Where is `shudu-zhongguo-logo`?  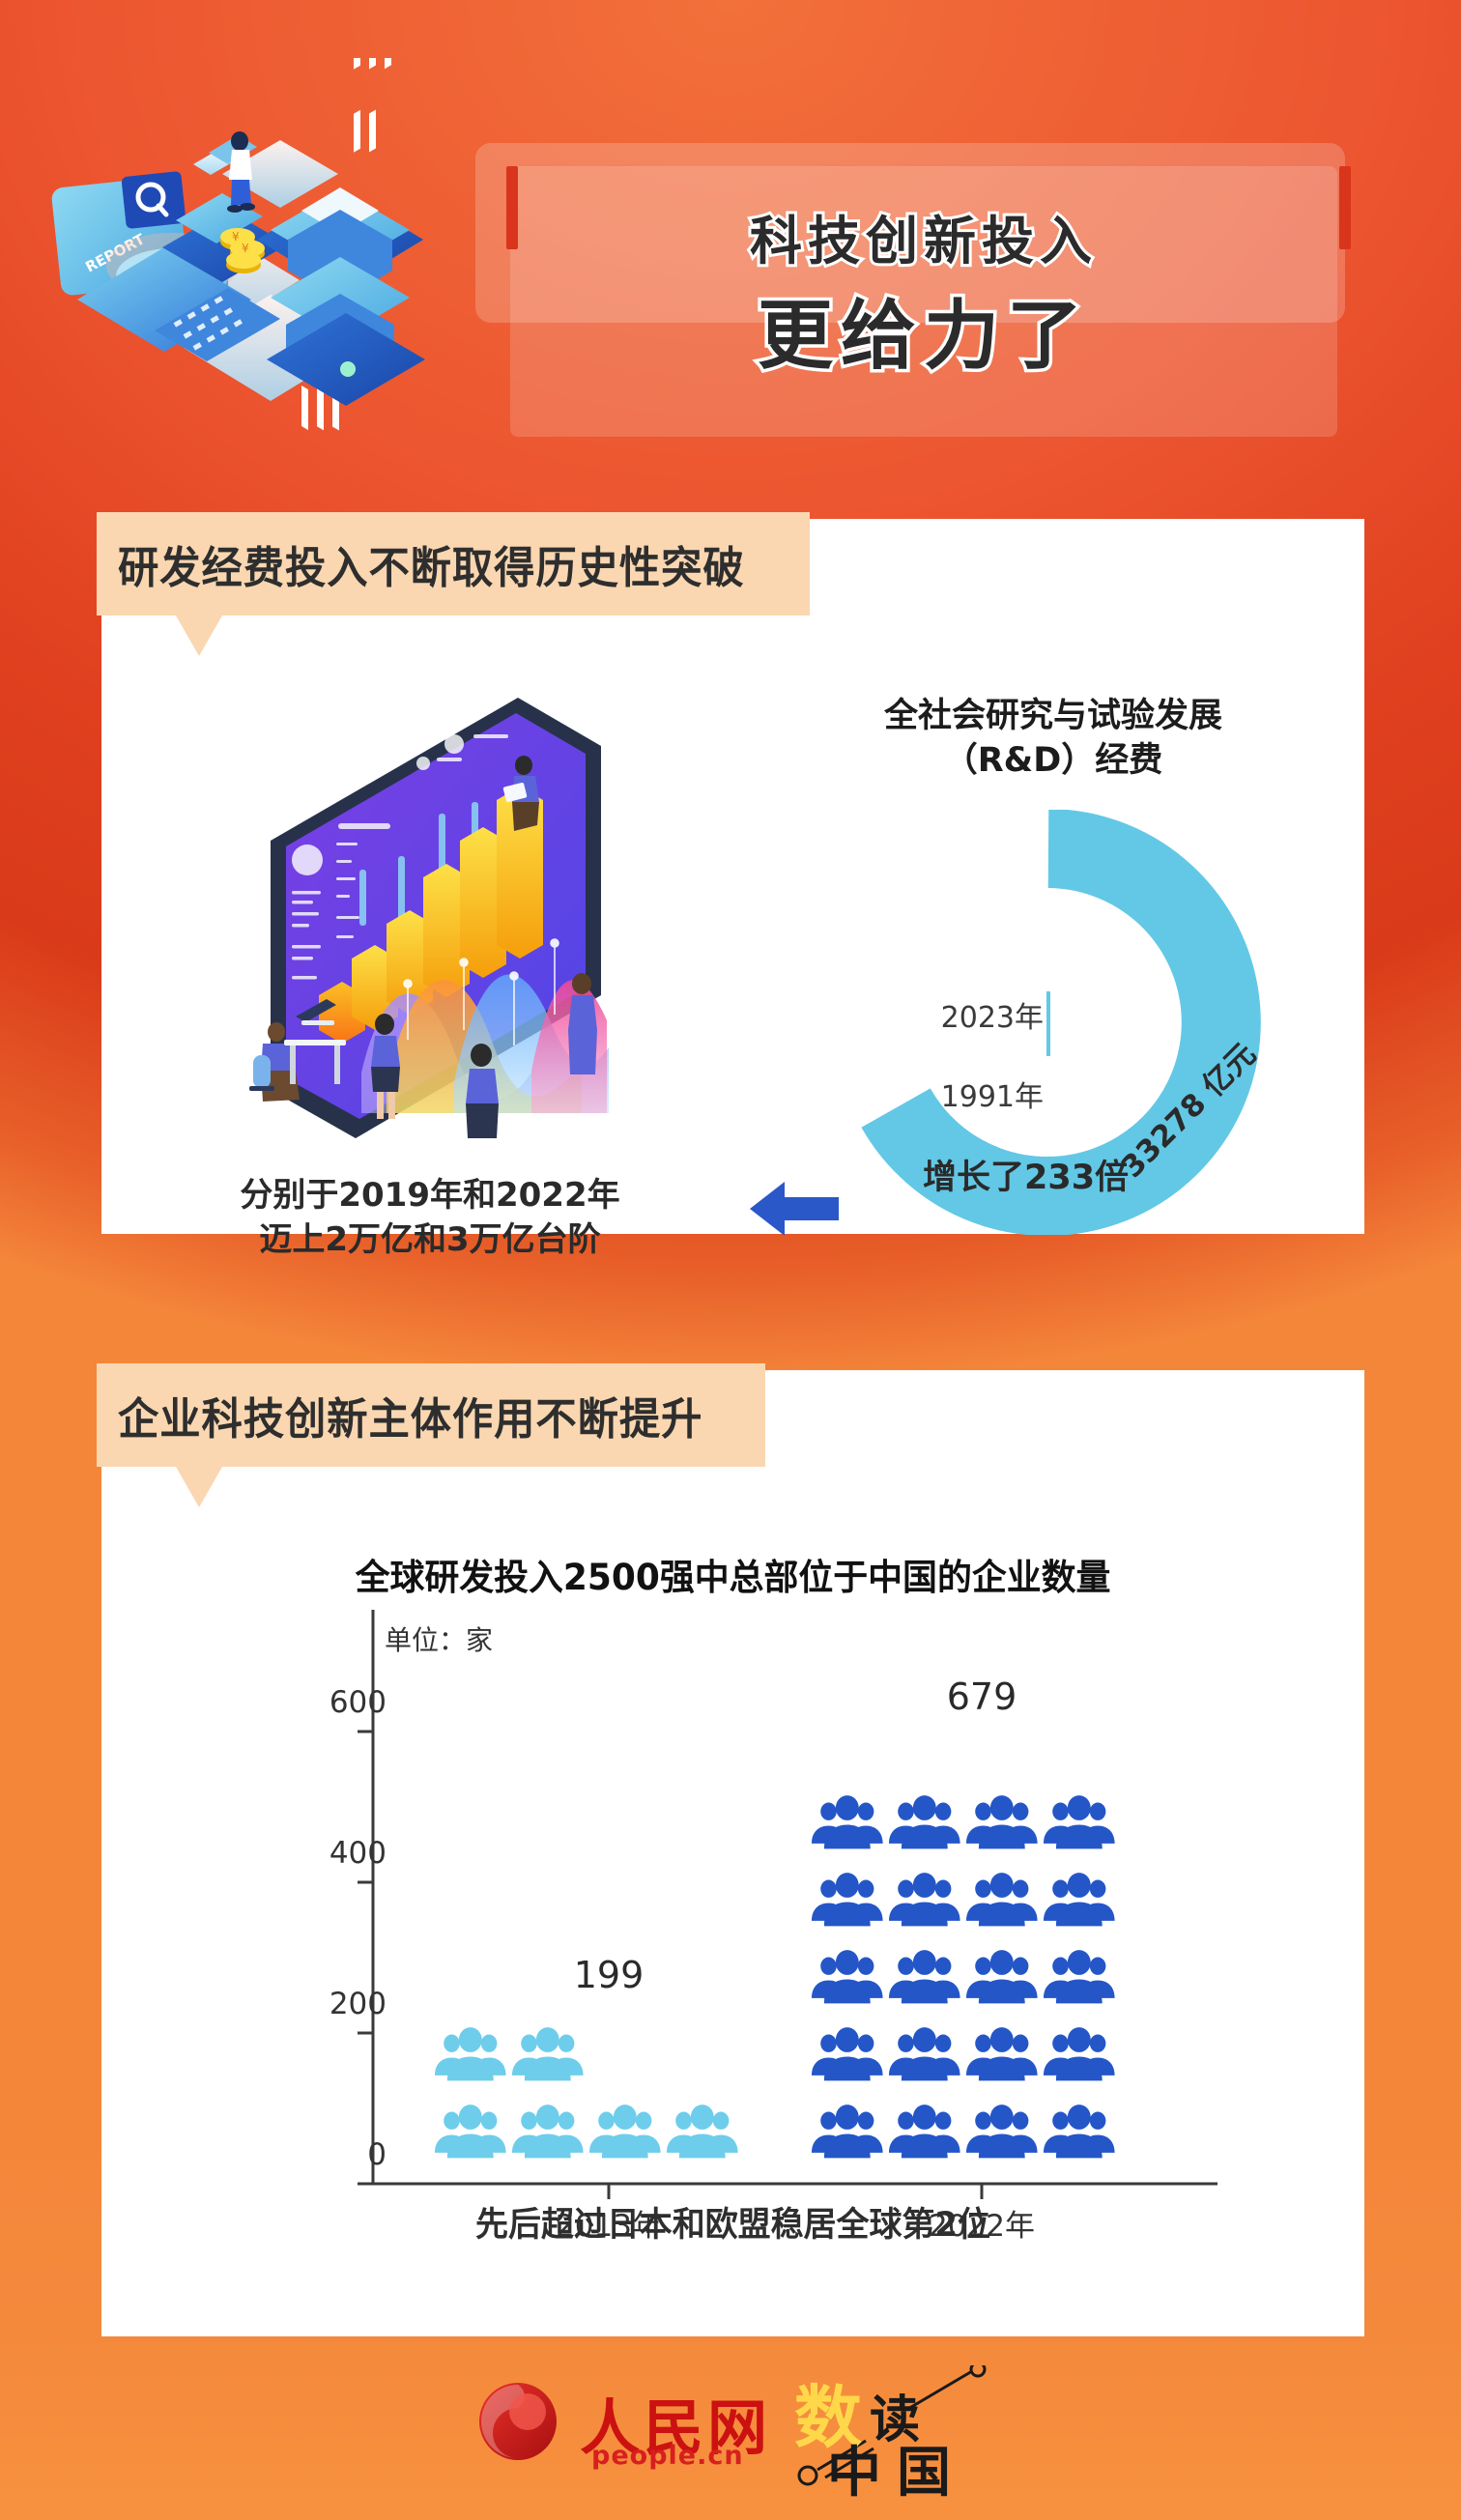
shudu-zhongguo-logo is located at coordinates (894, 2426).